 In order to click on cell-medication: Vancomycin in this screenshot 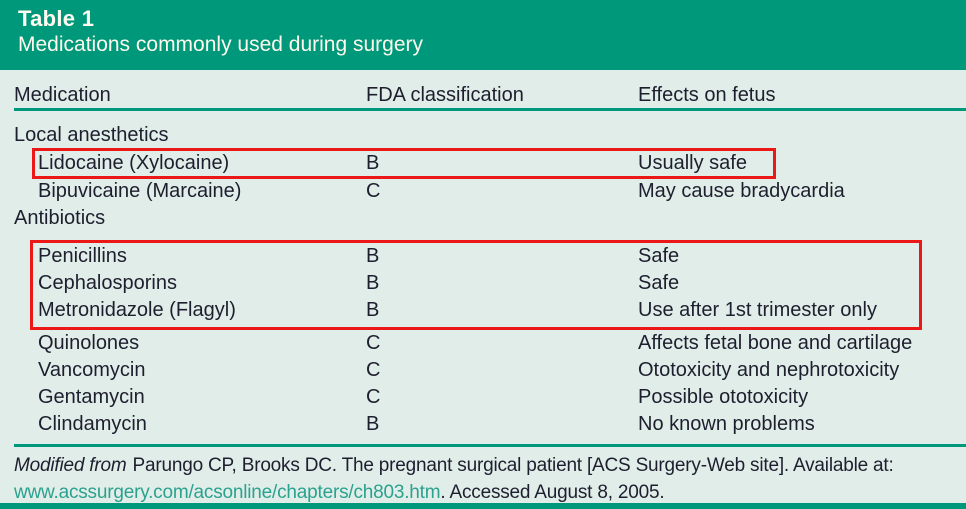, I will do `click(92, 370)`.